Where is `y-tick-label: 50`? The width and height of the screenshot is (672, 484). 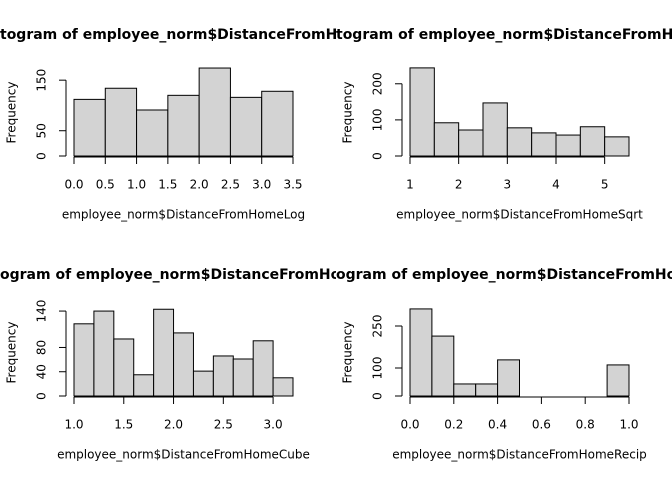 y-tick-label: 50 is located at coordinates (42, 130).